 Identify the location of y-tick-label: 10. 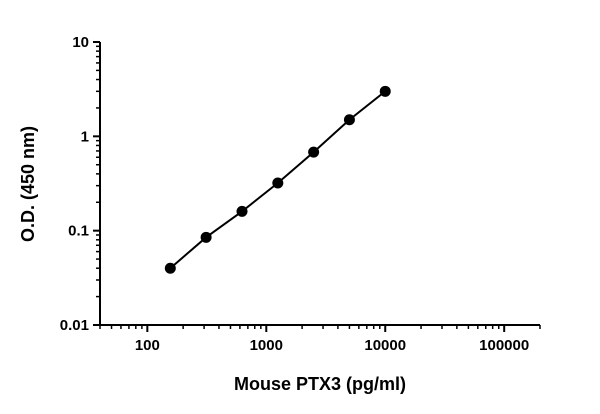
(80, 42).